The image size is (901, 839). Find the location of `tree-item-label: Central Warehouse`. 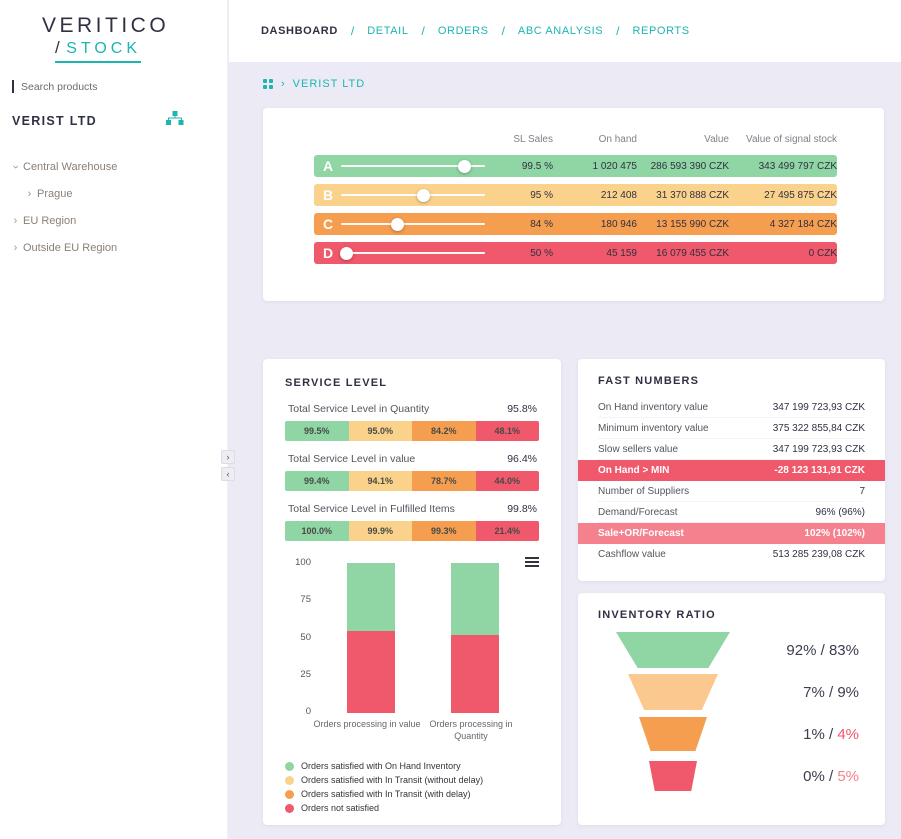

tree-item-label: Central Warehouse is located at coordinates (70, 166).